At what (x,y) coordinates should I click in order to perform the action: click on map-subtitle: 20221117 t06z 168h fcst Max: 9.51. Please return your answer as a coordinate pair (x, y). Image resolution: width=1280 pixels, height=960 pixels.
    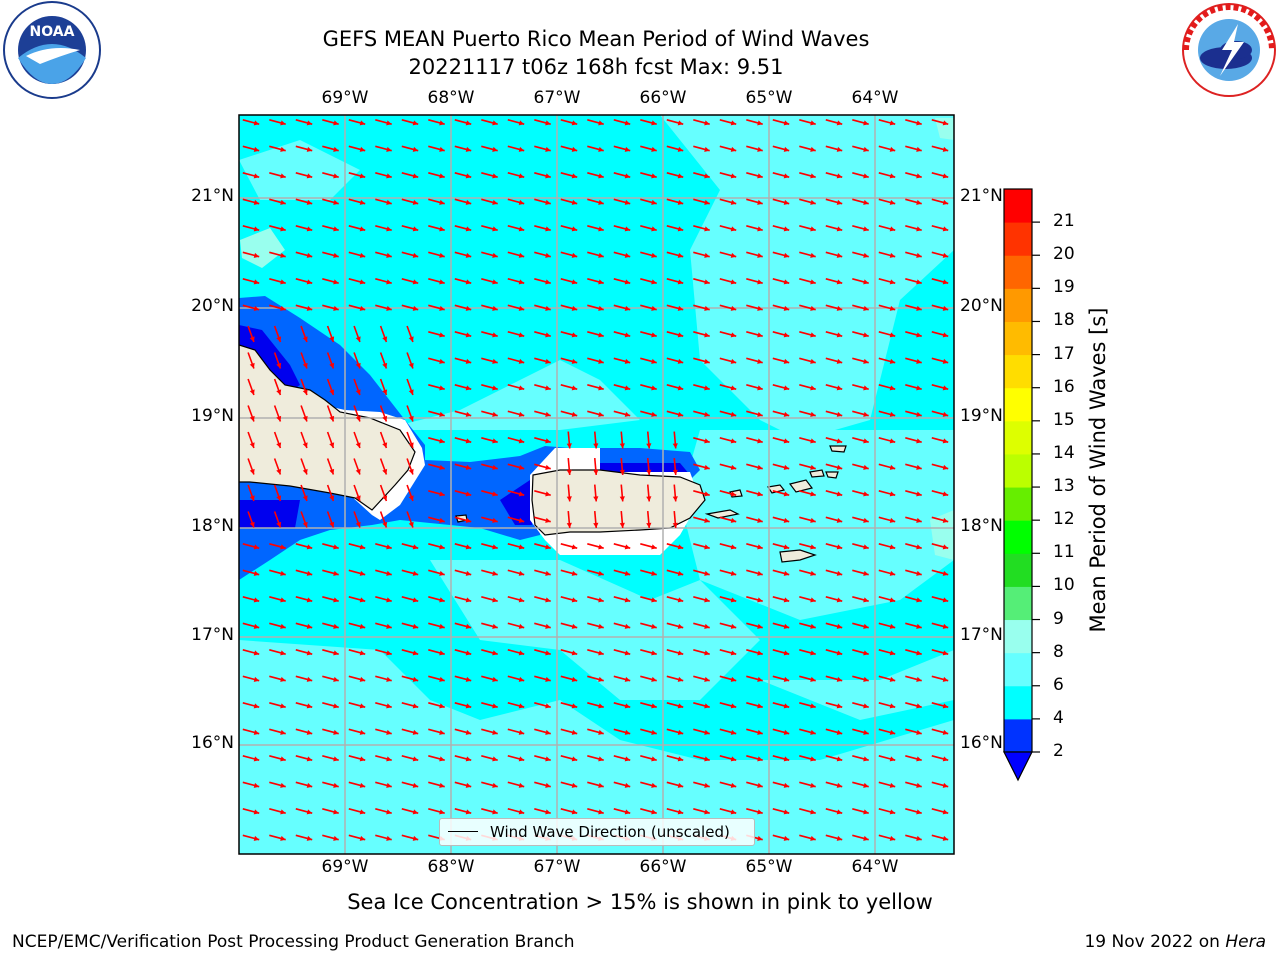
    Looking at the image, I should click on (596, 67).